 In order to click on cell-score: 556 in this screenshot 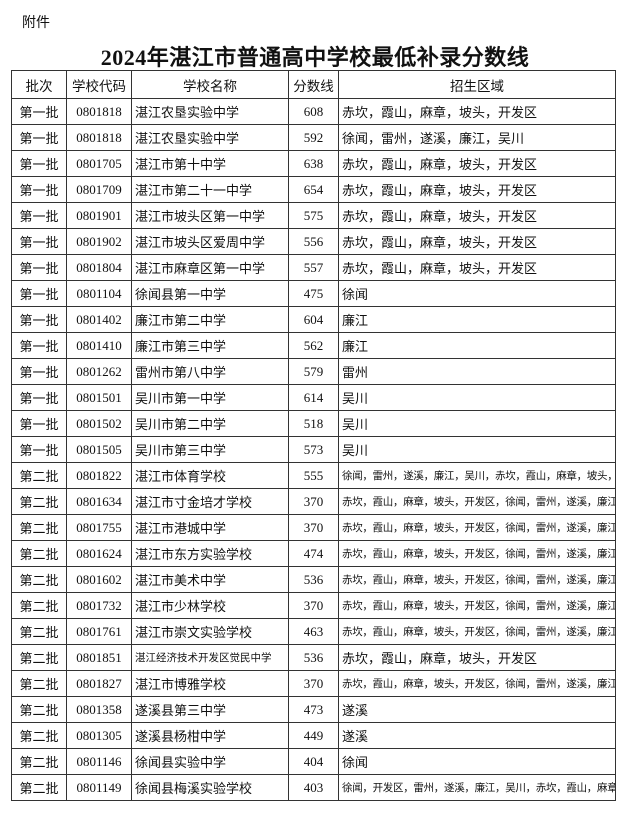, I will do `click(313, 241)`.